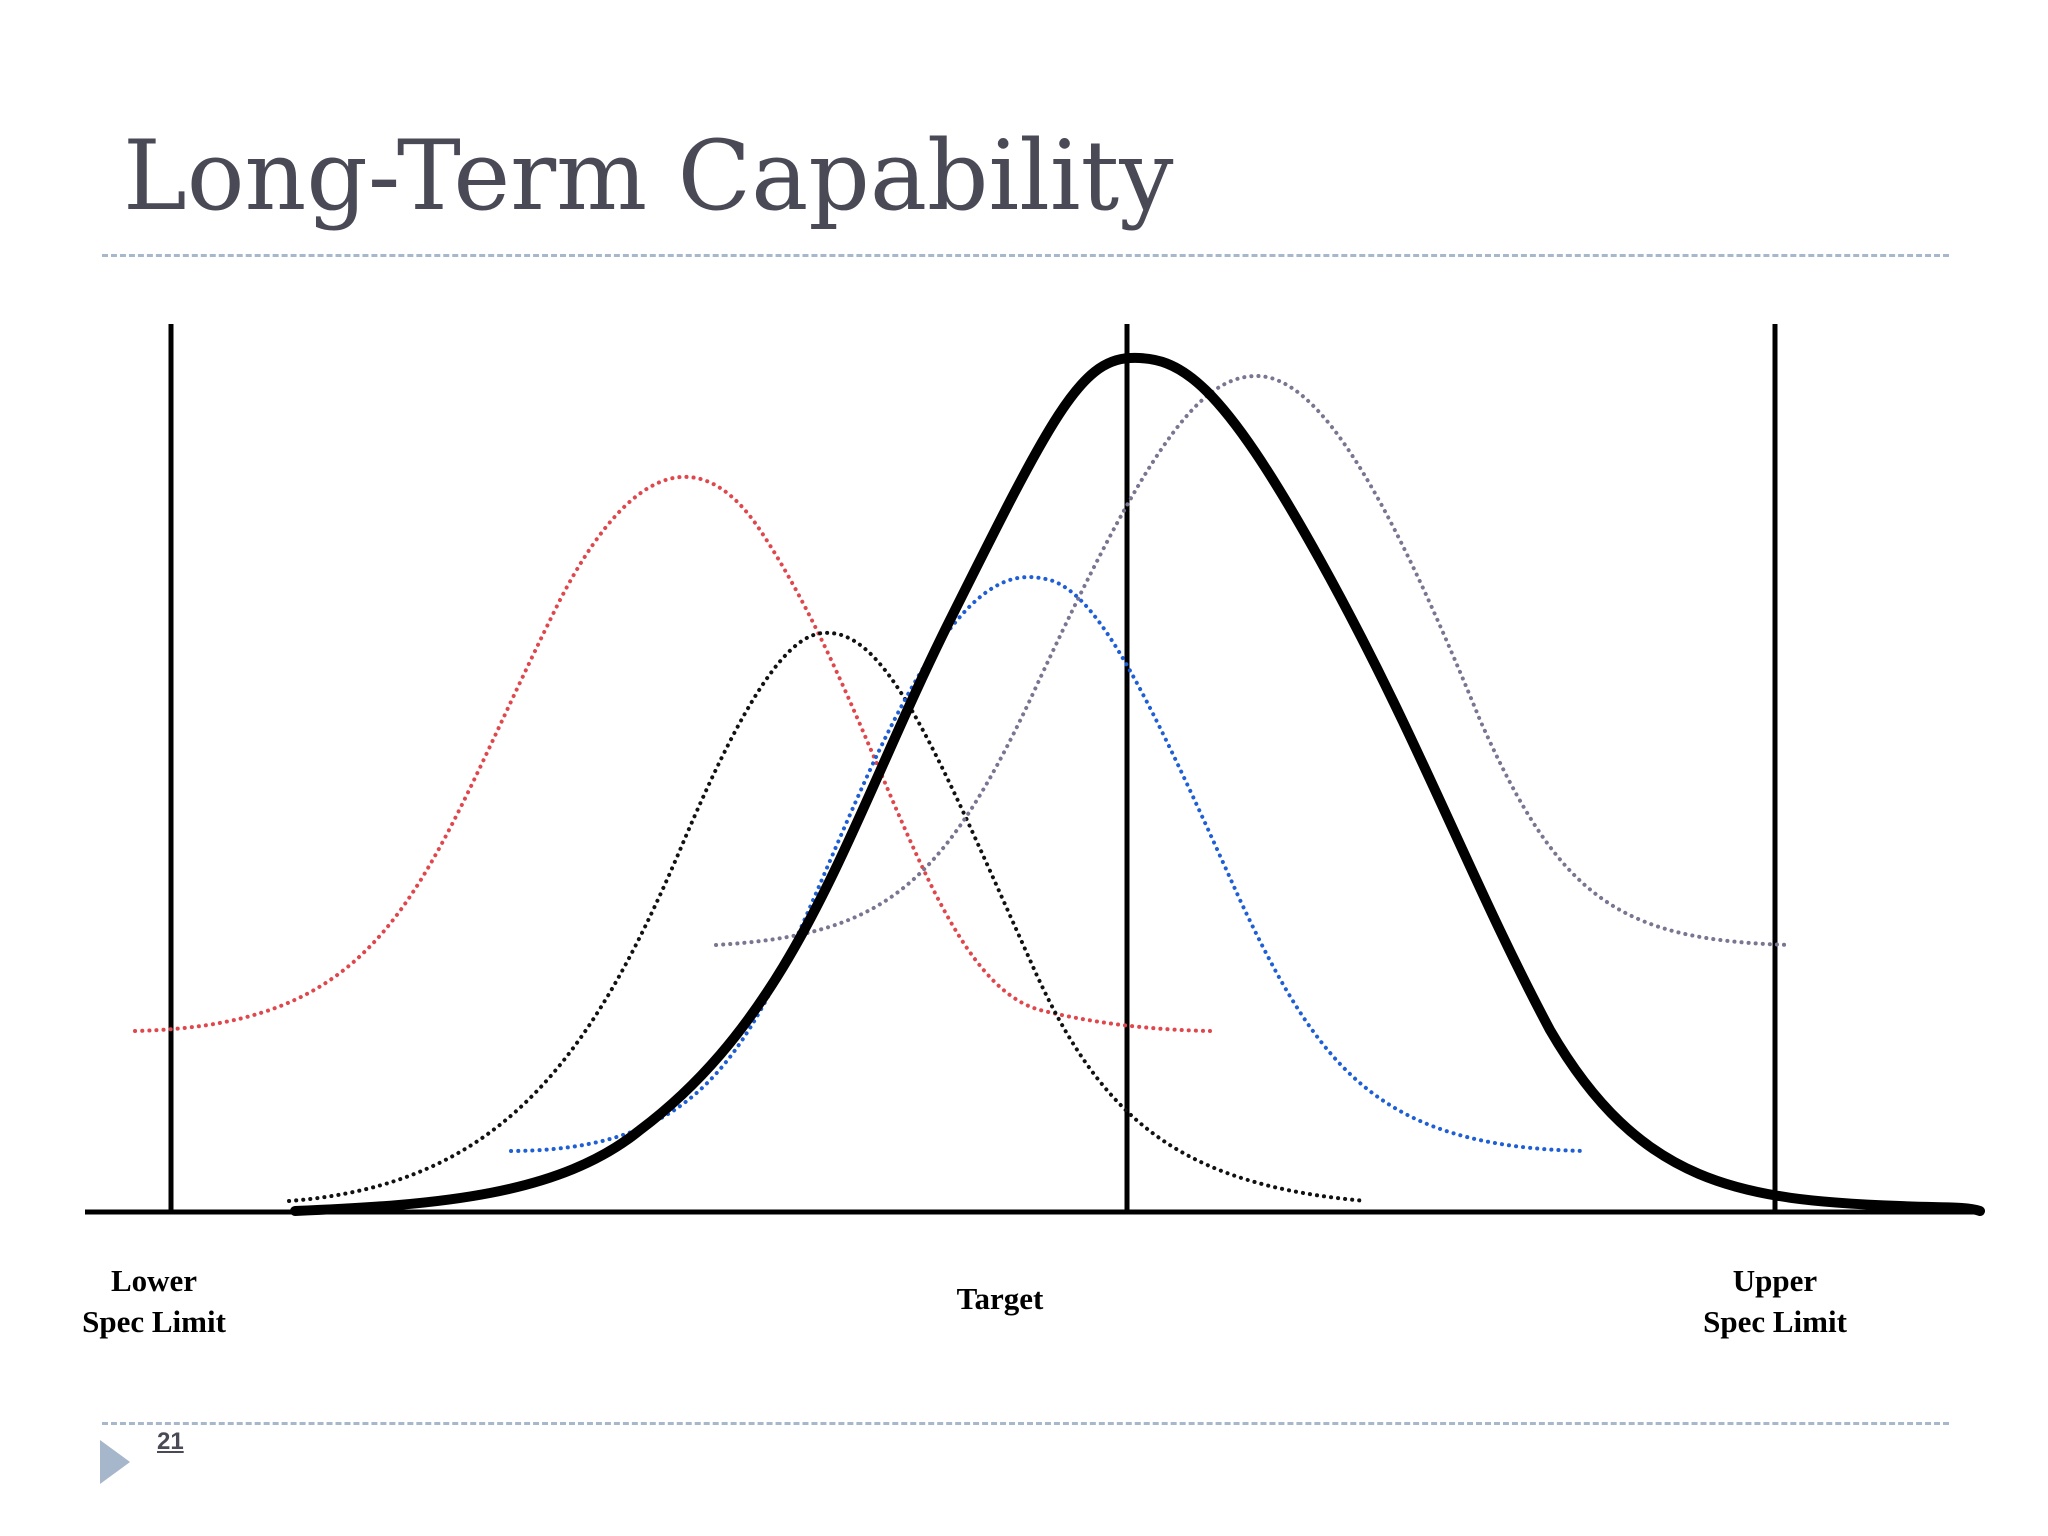 The width and height of the screenshot is (2048, 1536). I want to click on target-label: Target, so click(1000, 1298).